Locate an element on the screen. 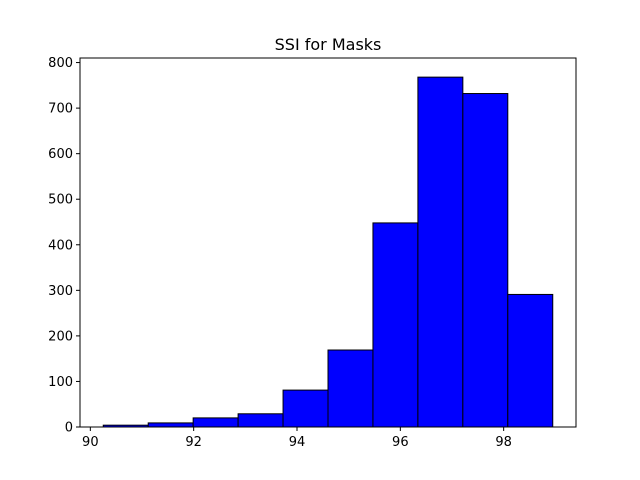  y-tick-label: 700 is located at coordinates (60, 109).